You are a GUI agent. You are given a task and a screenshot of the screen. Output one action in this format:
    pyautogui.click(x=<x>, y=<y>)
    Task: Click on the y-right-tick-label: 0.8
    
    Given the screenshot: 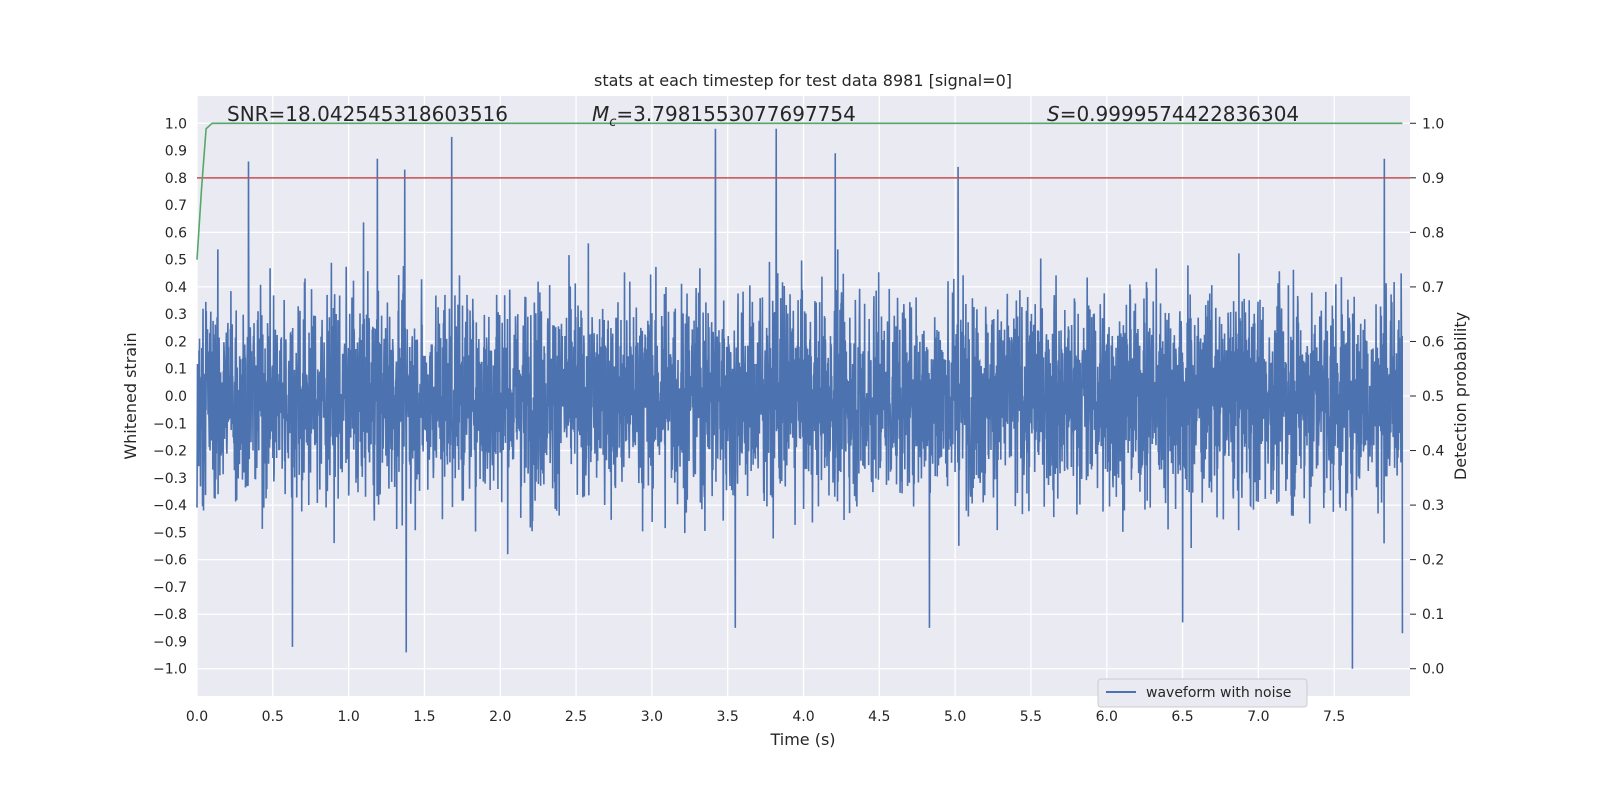 What is the action you would take?
    pyautogui.click(x=1433, y=233)
    